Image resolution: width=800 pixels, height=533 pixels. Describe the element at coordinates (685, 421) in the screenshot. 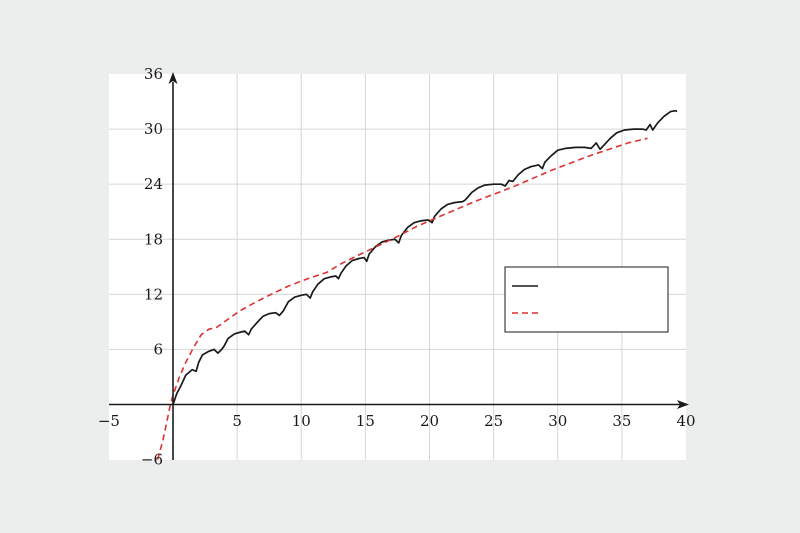

I see `x-tick-label-40: 40` at that location.